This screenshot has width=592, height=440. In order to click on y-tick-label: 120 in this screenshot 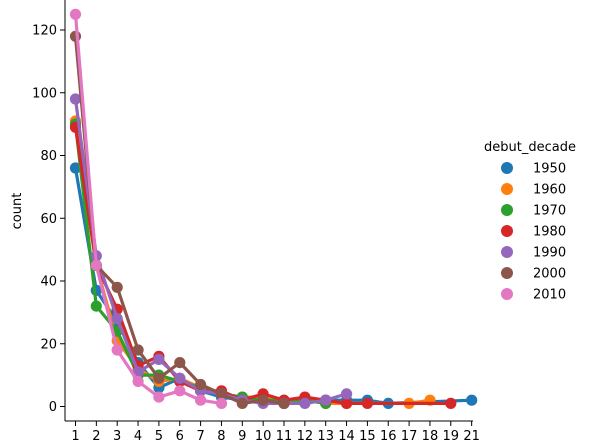, I will do `click(44, 31)`.